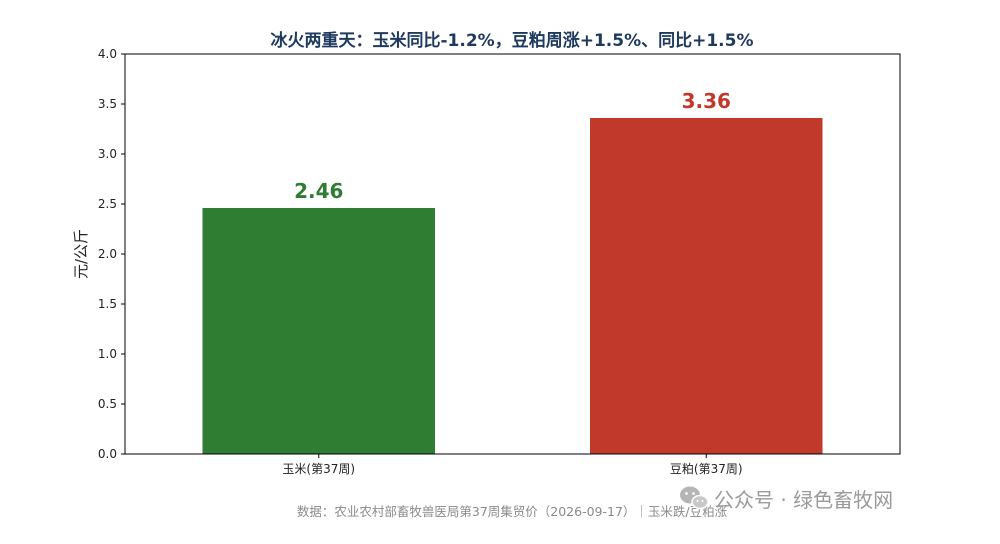 The height and width of the screenshot is (544, 1000). Describe the element at coordinates (318, 191) in the screenshot. I see `bar-value-label-1: 2.46` at that location.